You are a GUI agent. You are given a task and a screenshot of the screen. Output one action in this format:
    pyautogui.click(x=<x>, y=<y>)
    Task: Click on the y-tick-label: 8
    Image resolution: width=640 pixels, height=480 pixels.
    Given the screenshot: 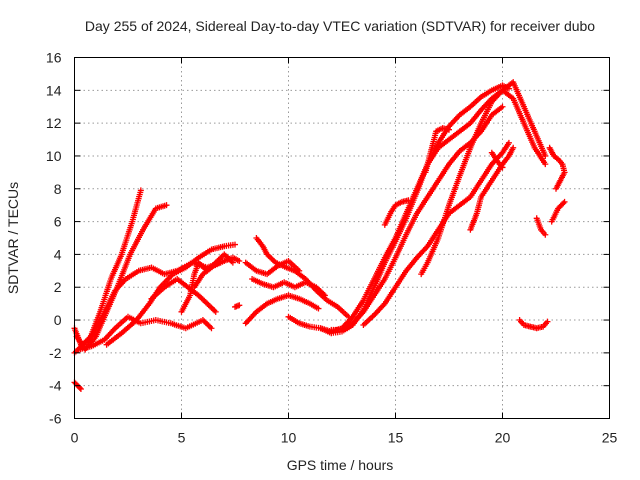 What is the action you would take?
    pyautogui.click(x=58, y=189)
    